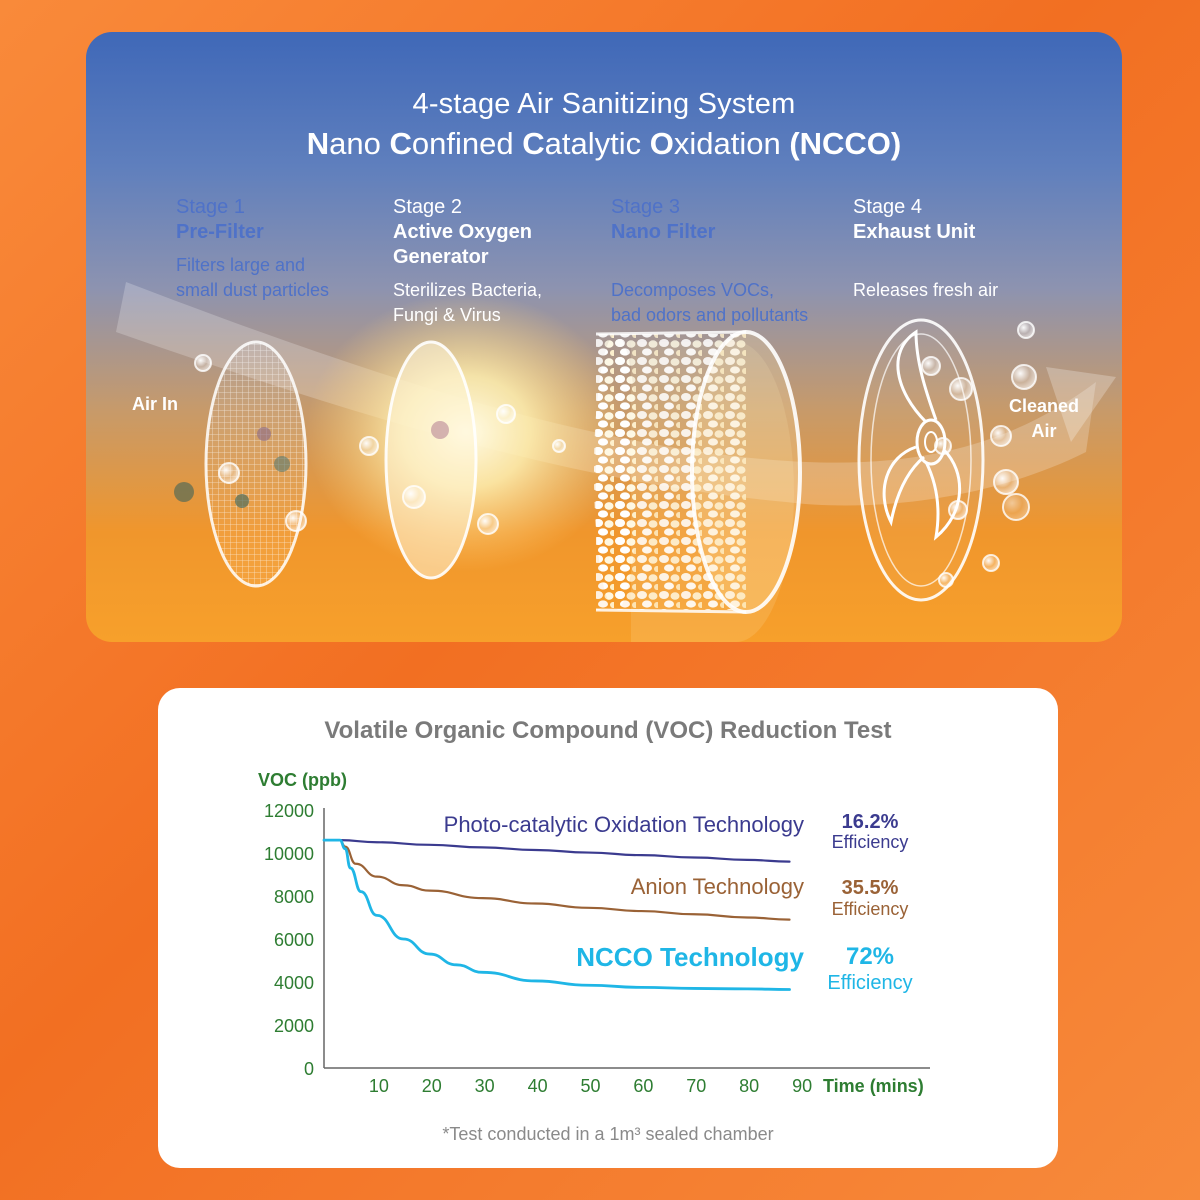 The height and width of the screenshot is (1200, 1200). What do you see at coordinates (1044, 418) in the screenshot?
I see `cleaned-air-label: Cleaned Air` at bounding box center [1044, 418].